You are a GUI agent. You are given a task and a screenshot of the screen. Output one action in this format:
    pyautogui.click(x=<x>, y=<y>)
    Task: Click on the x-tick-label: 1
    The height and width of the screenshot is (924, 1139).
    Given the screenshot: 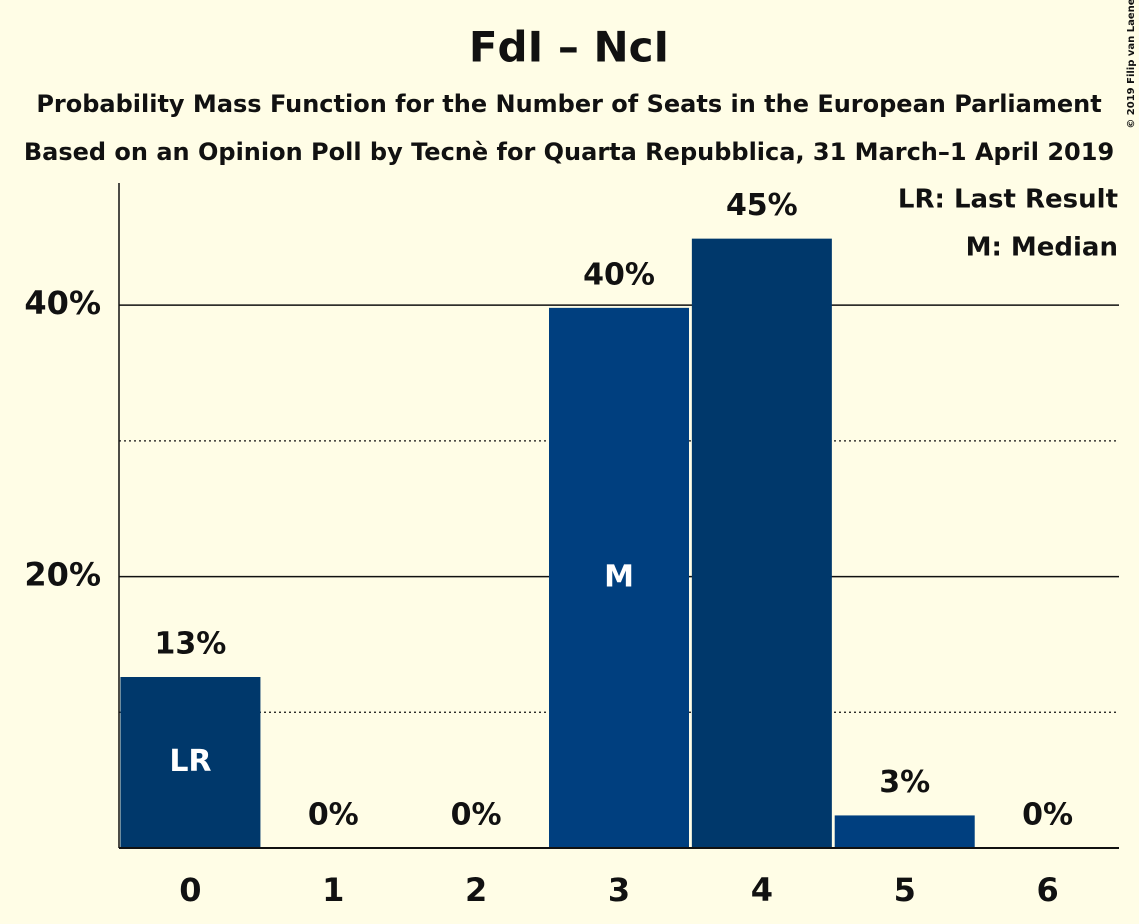 What is the action you would take?
    pyautogui.click(x=333, y=890)
    